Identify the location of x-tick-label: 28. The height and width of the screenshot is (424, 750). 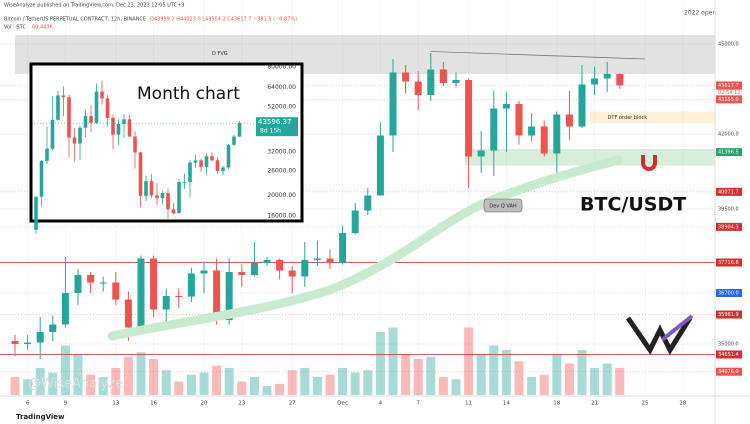
(682, 404).